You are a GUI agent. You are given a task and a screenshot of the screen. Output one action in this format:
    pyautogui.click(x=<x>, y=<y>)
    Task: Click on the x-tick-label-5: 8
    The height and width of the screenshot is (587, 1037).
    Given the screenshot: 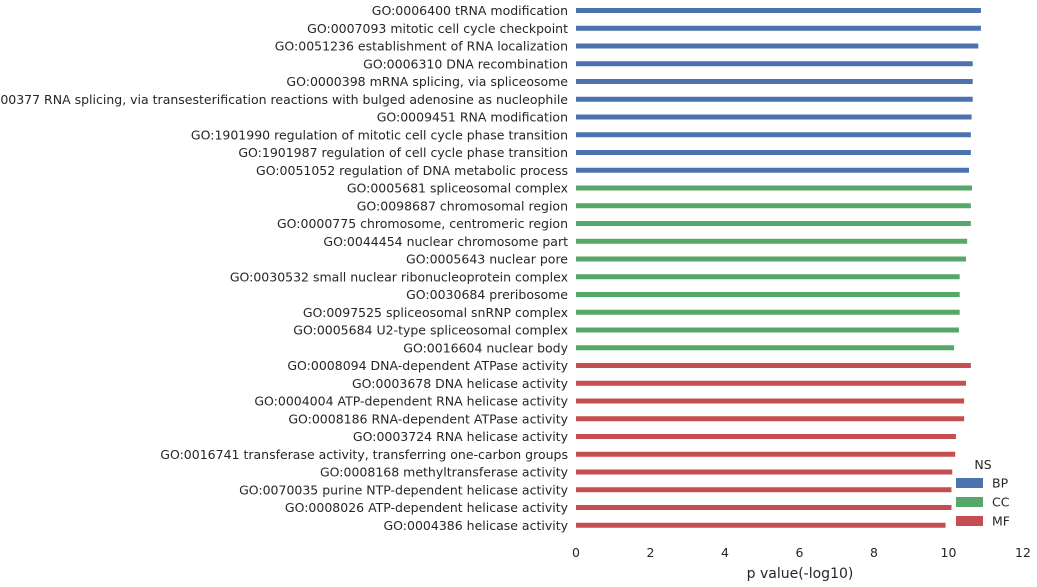 What is the action you would take?
    pyautogui.click(x=874, y=552)
    